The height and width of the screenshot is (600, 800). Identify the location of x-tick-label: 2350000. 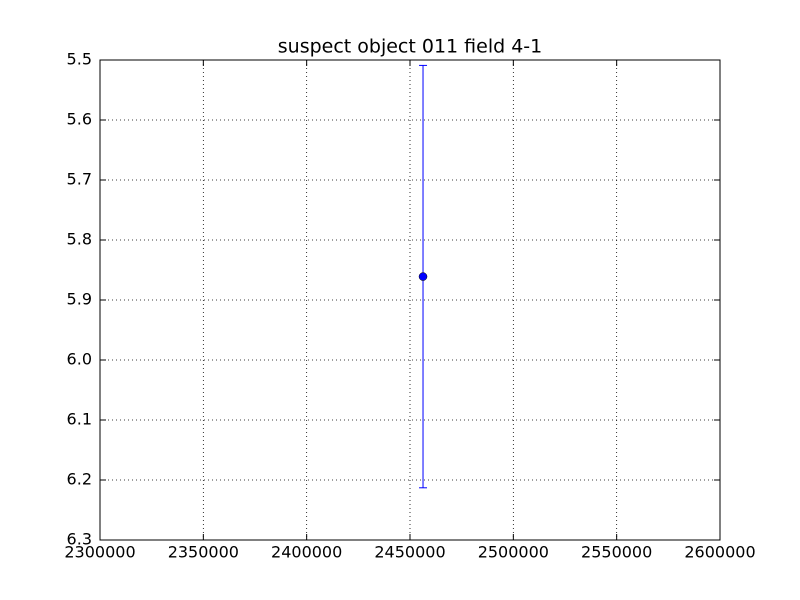
(203, 552).